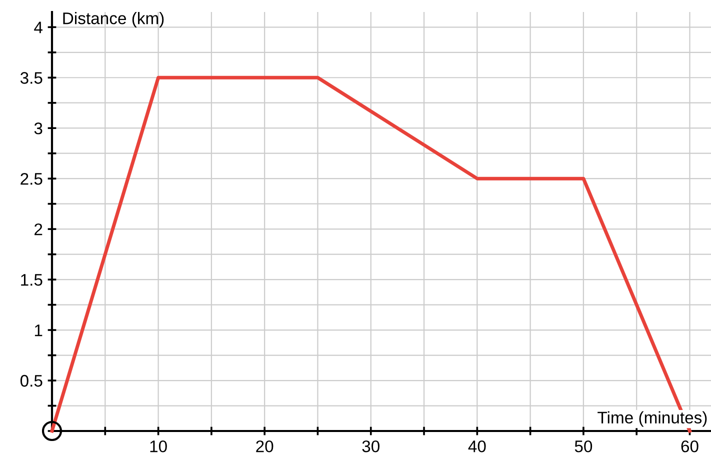 The height and width of the screenshot is (459, 711). What do you see at coordinates (31, 380) in the screenshot?
I see `y-tick-label: 0.5` at bounding box center [31, 380].